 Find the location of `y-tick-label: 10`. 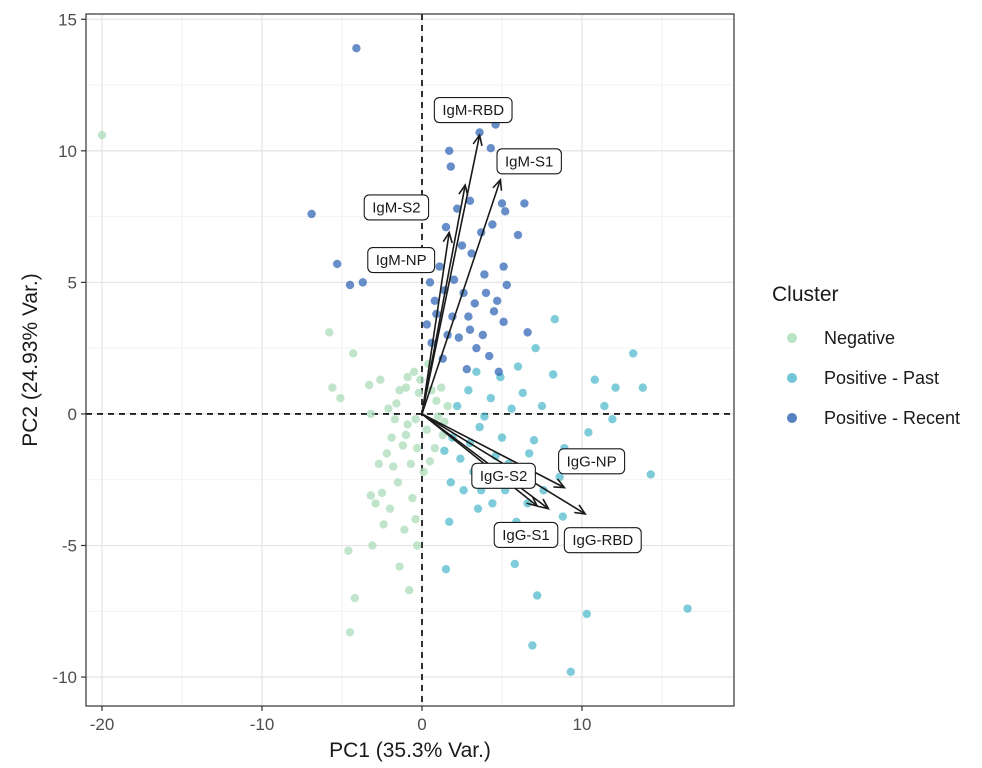

y-tick-label: 10 is located at coordinates (67, 151).